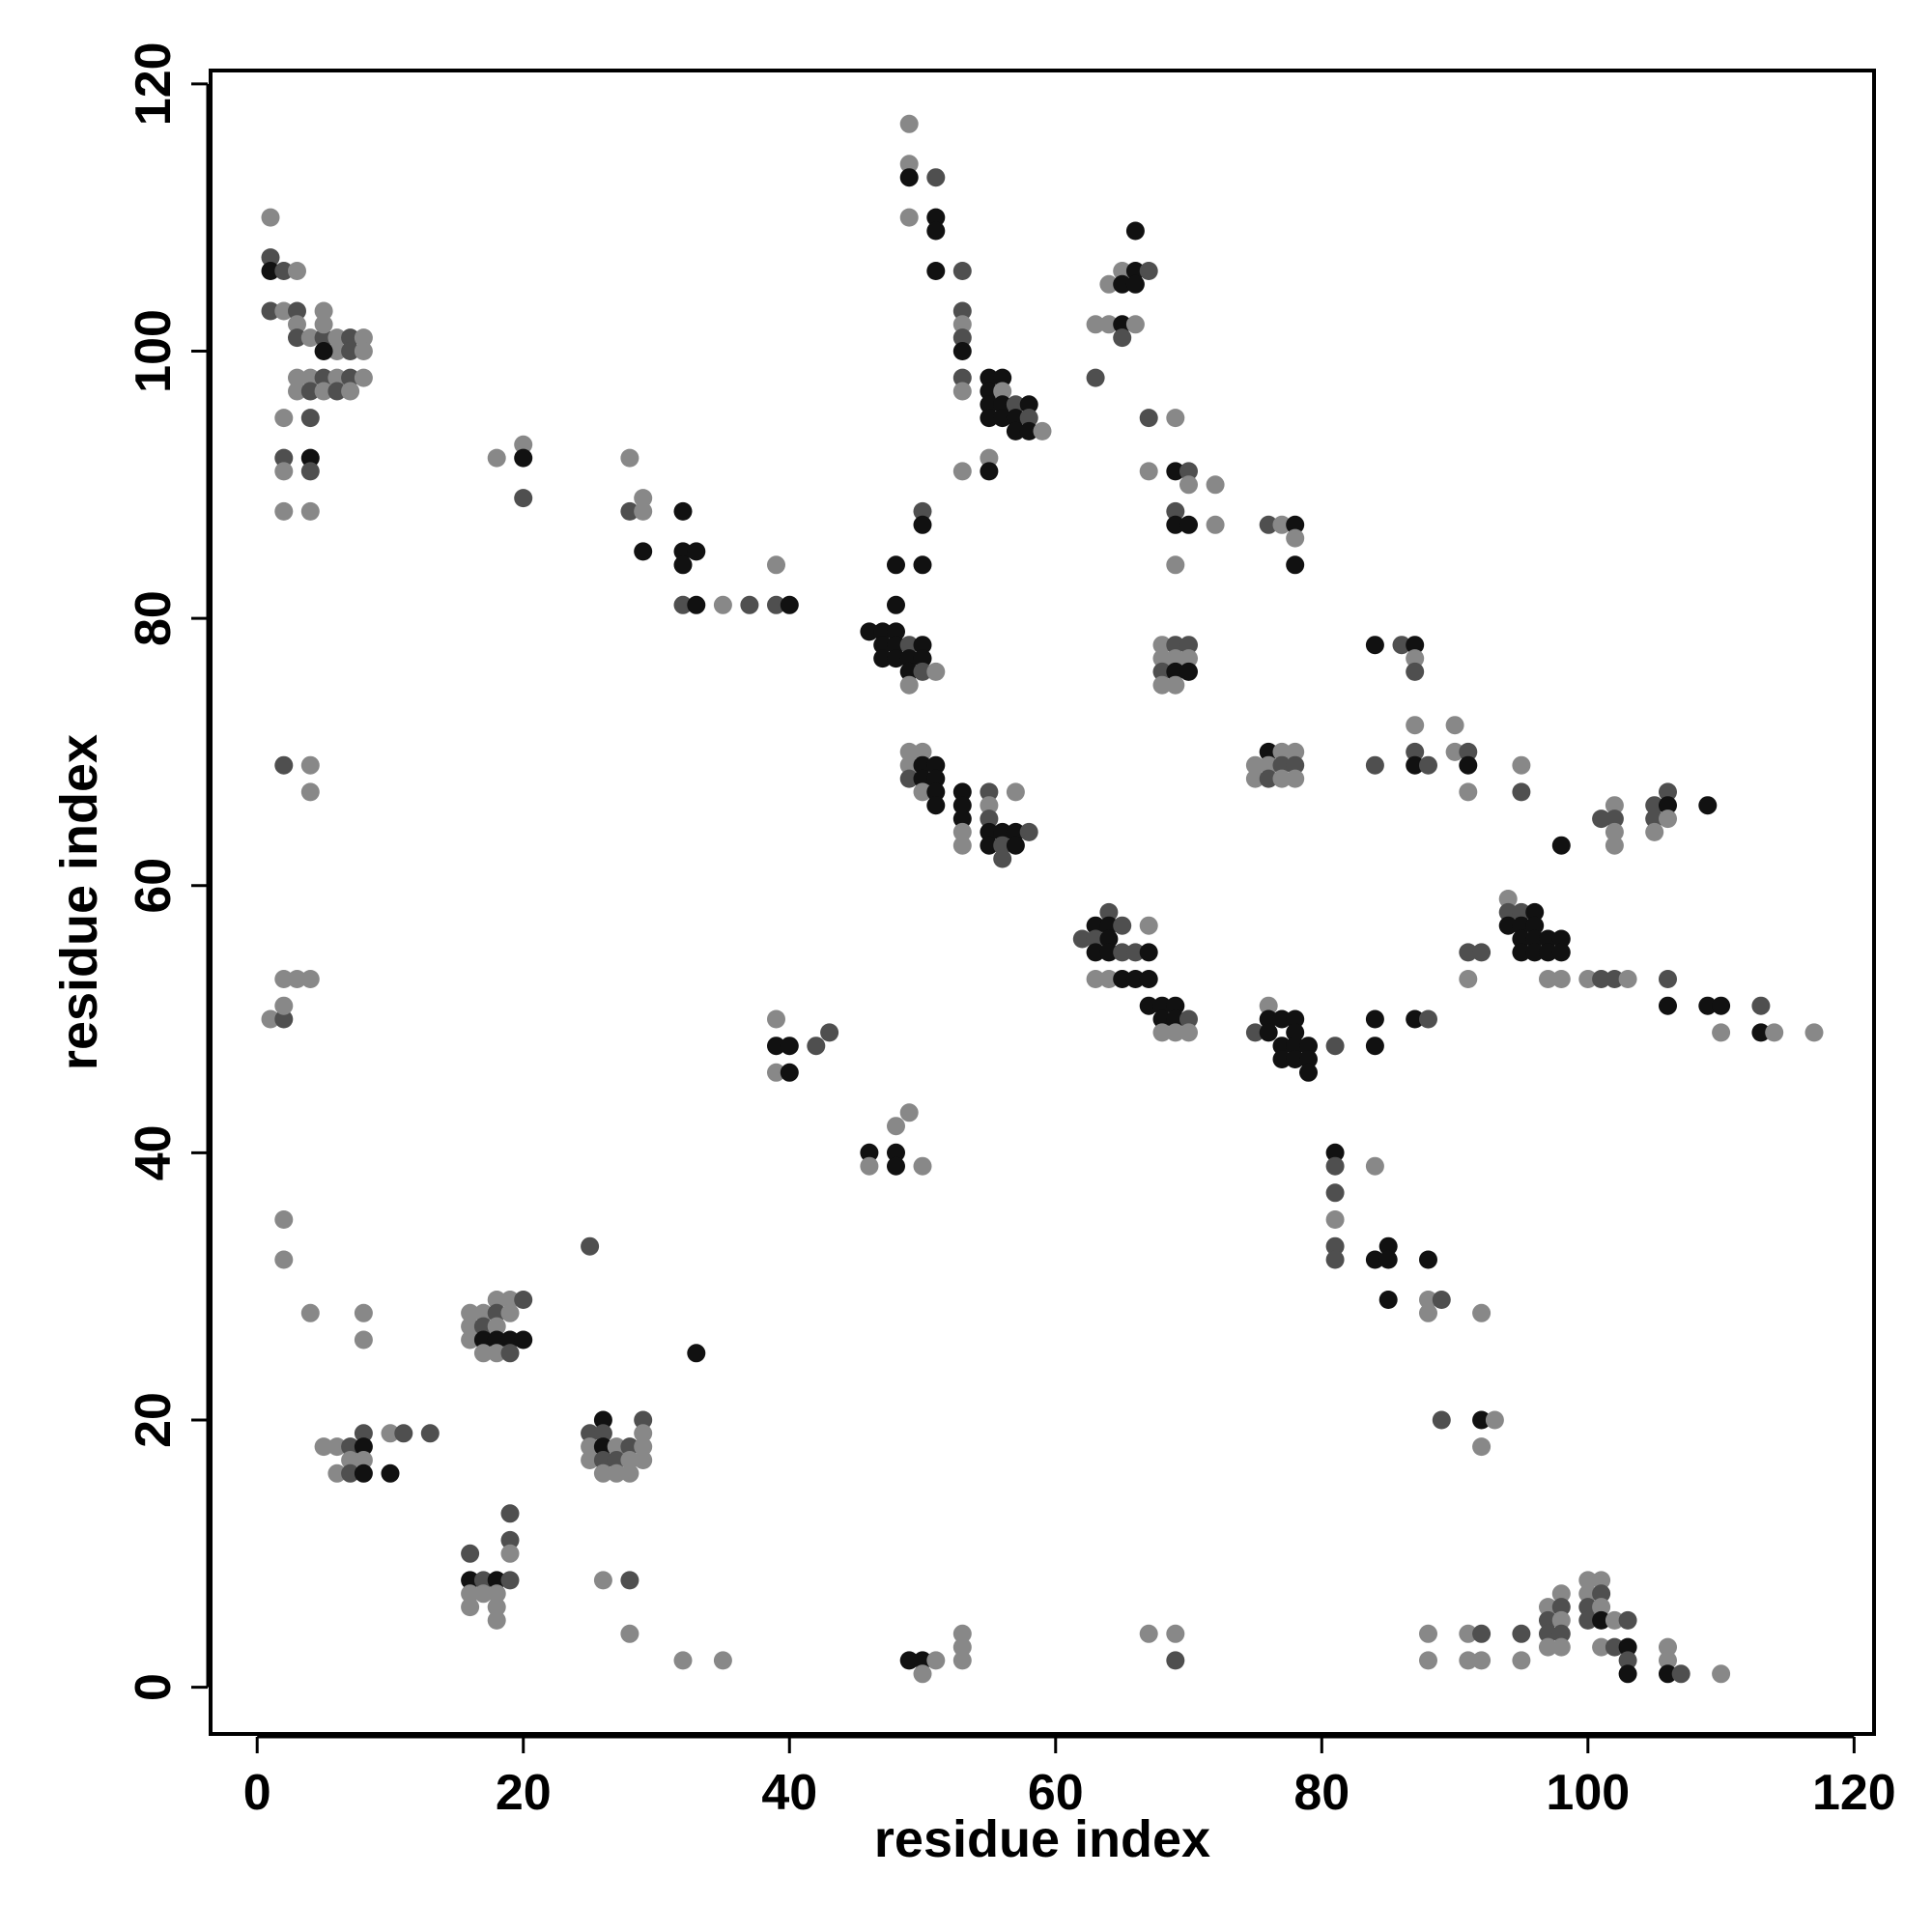 The width and height of the screenshot is (1932, 1932). I want to click on y-axis: 0 20 40 60 80 100 120, so click(168, 871).